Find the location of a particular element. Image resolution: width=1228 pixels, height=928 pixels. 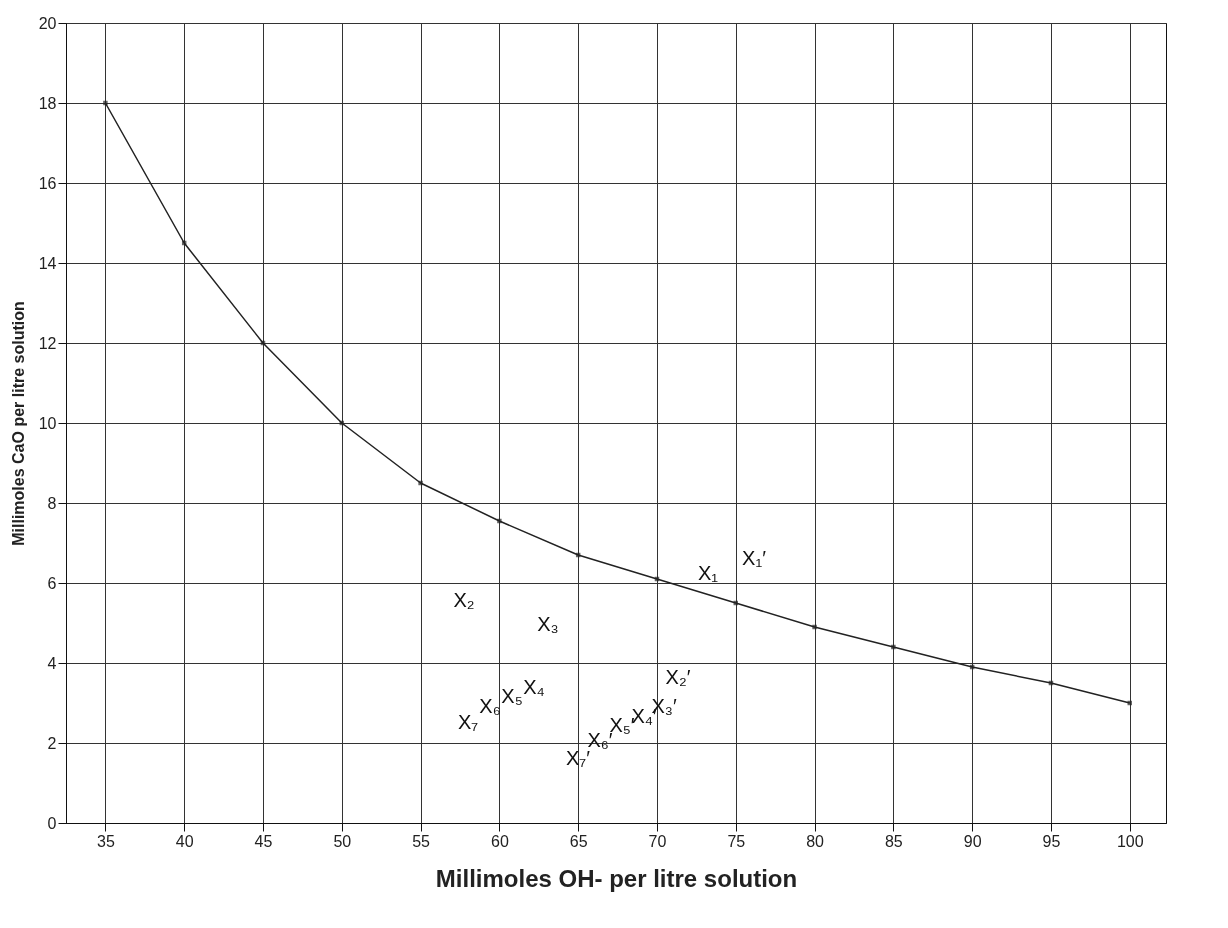

annotation: X₁′ is located at coordinates (754, 558).